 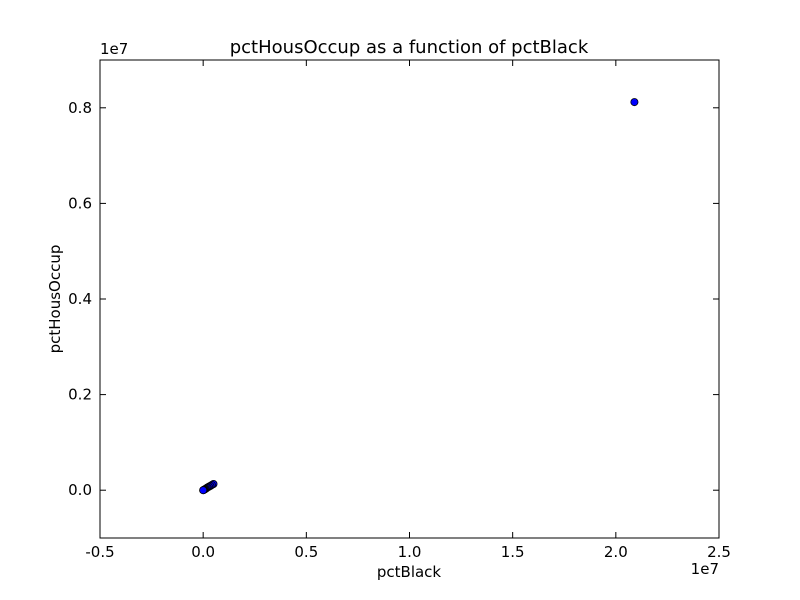 What do you see at coordinates (306, 552) in the screenshot?
I see `x-tick-label: 0.5` at bounding box center [306, 552].